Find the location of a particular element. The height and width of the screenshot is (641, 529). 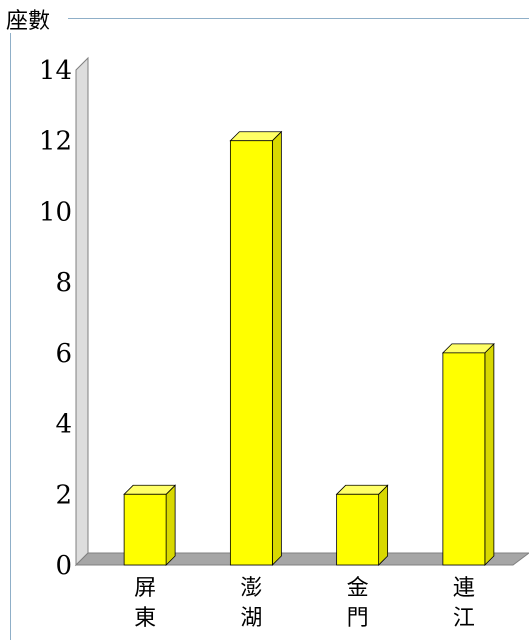

side-wall is located at coordinates (82, 311).